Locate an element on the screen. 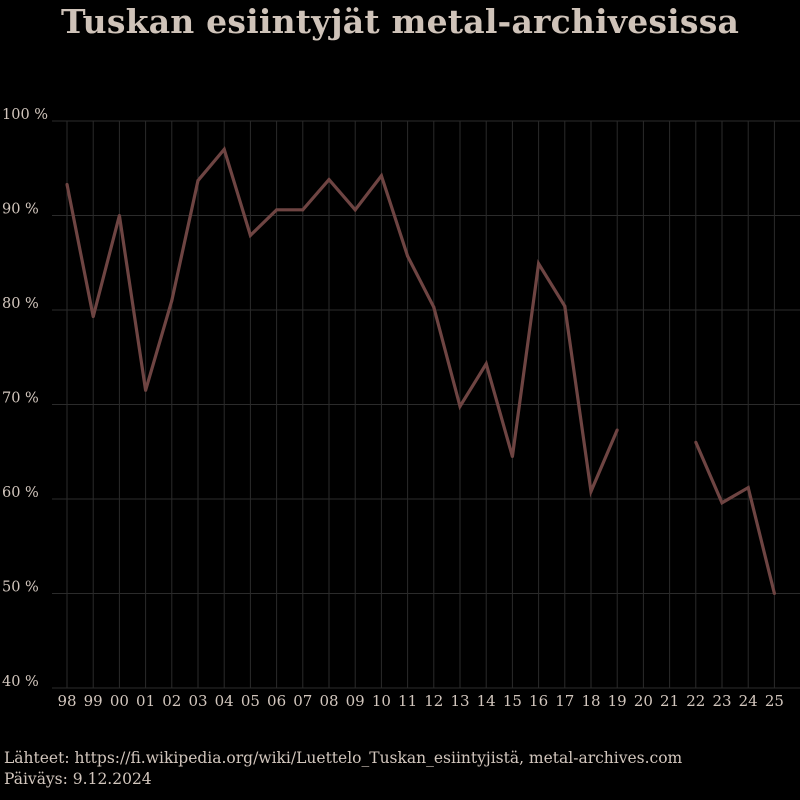 This screenshot has height=800, width=800. x-tick-label: 09 is located at coordinates (355, 701).